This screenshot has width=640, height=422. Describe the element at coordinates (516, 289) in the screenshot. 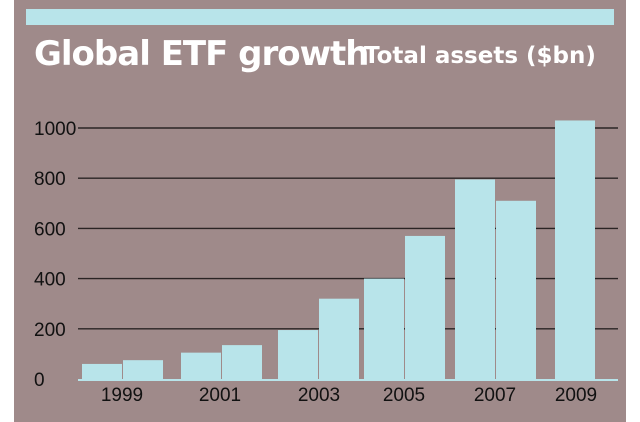

I see `bar-2008` at that location.